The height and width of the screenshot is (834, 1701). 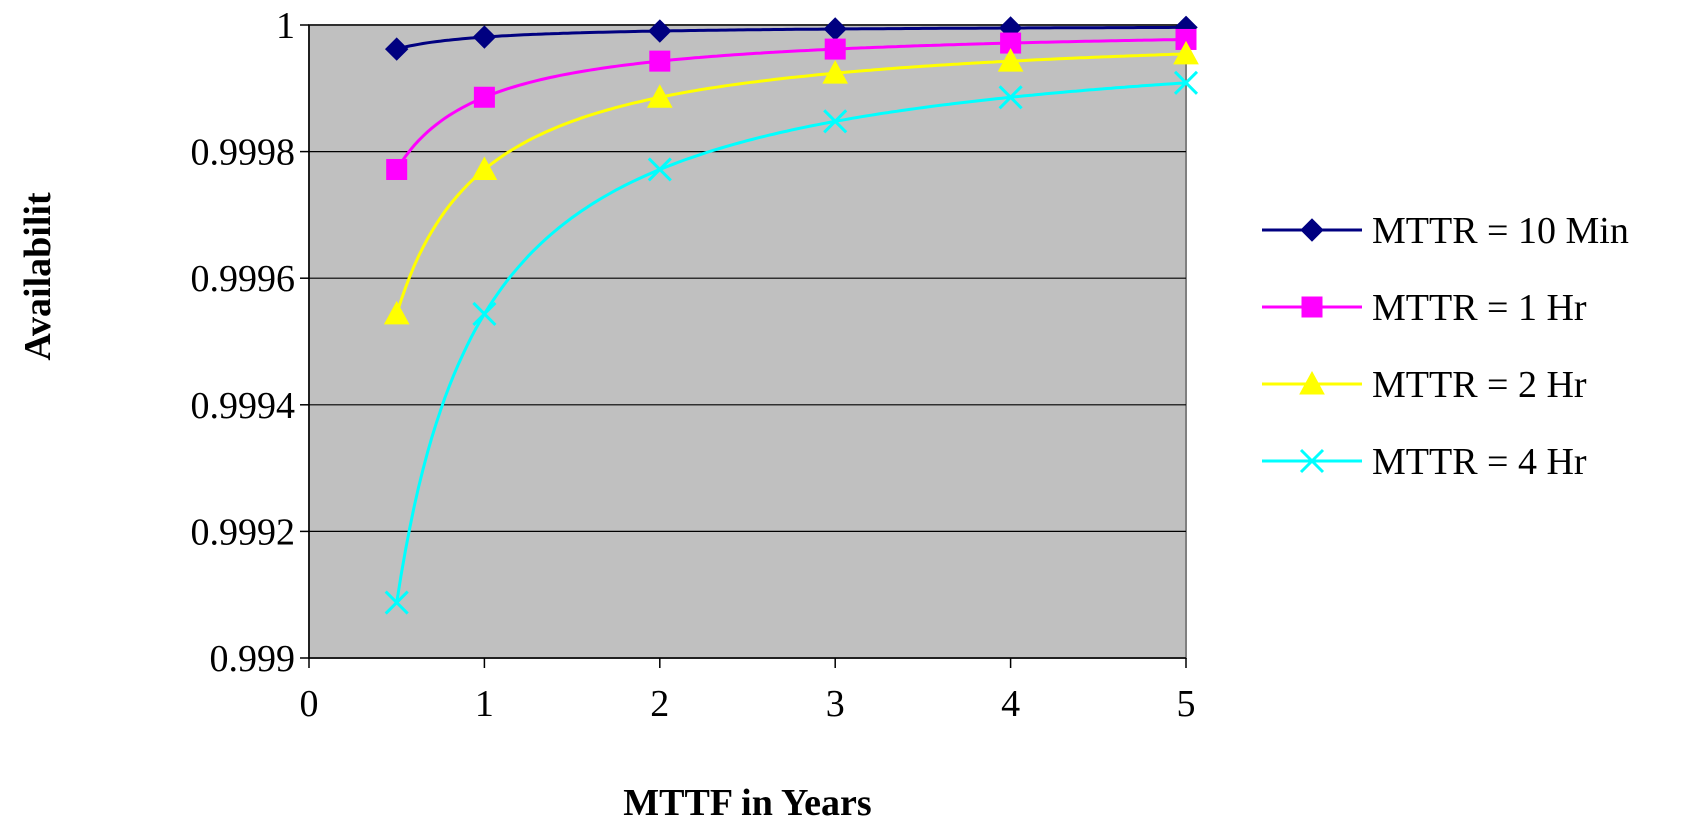 What do you see at coordinates (1479, 462) in the screenshot?
I see `legend-label: MTTR = 4 Hr` at bounding box center [1479, 462].